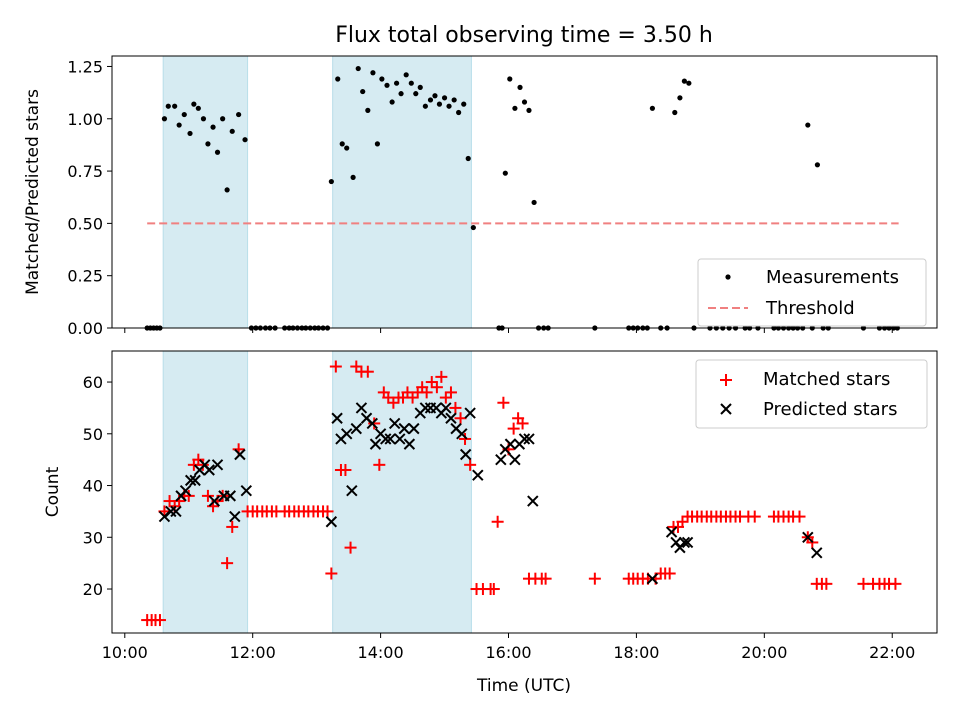 This screenshot has height=720, width=960. I want to click on x-axis-label: Time (UTC), so click(523, 686).